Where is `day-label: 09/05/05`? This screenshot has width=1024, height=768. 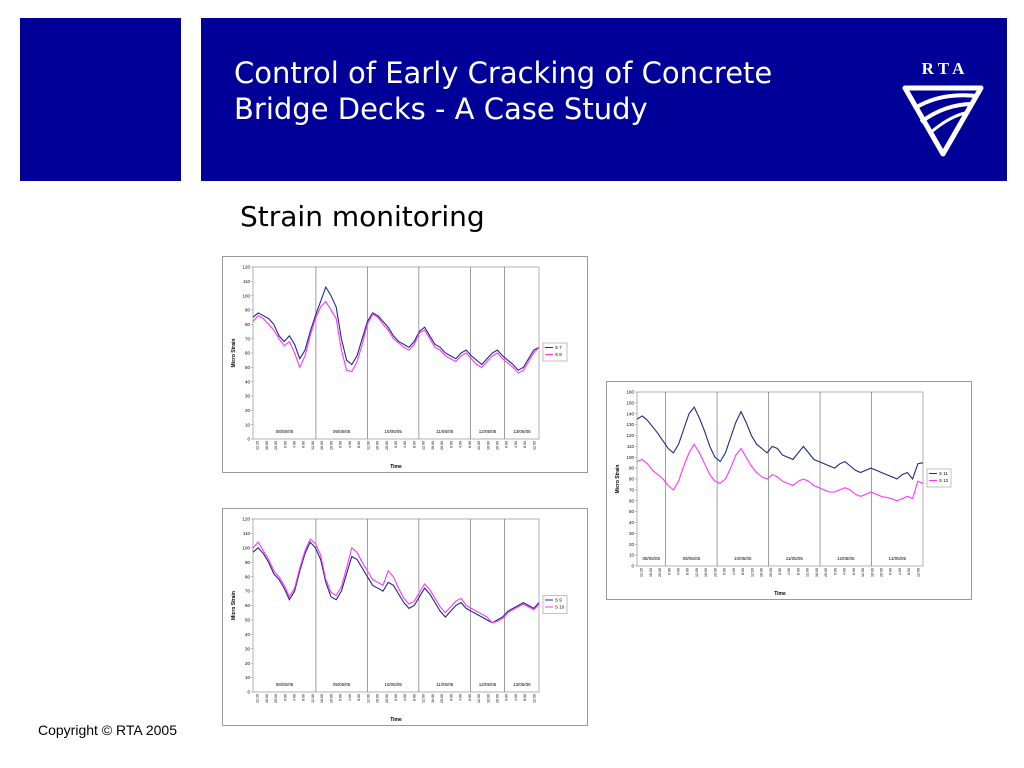 day-label: 09/05/05 is located at coordinates (692, 558).